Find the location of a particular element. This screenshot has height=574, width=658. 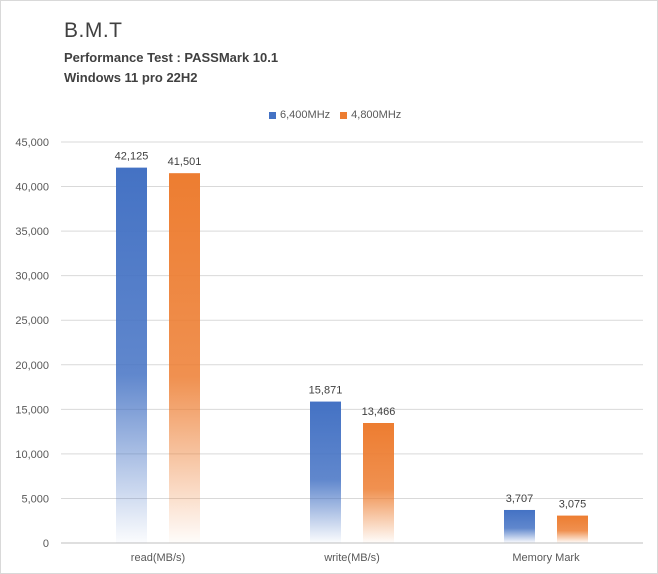

x-tick-label: read(MB/s) is located at coordinates (158, 558).